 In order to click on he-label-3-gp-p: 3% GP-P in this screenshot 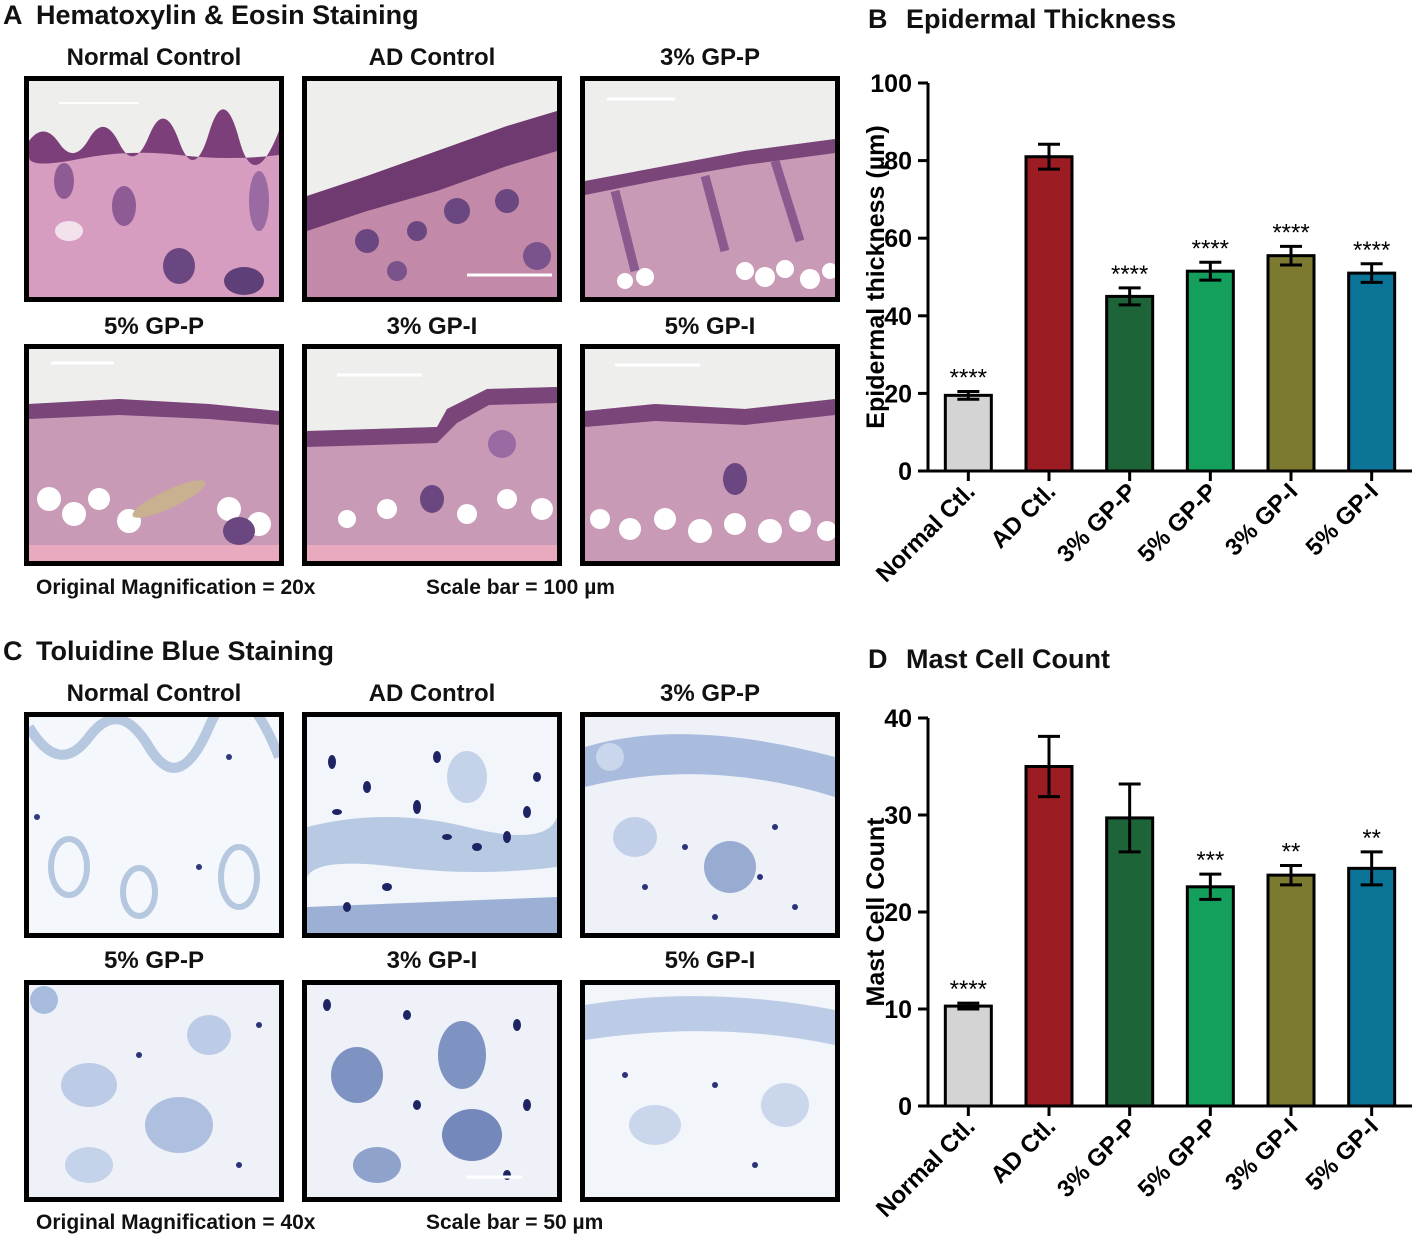, I will do `click(710, 57)`.